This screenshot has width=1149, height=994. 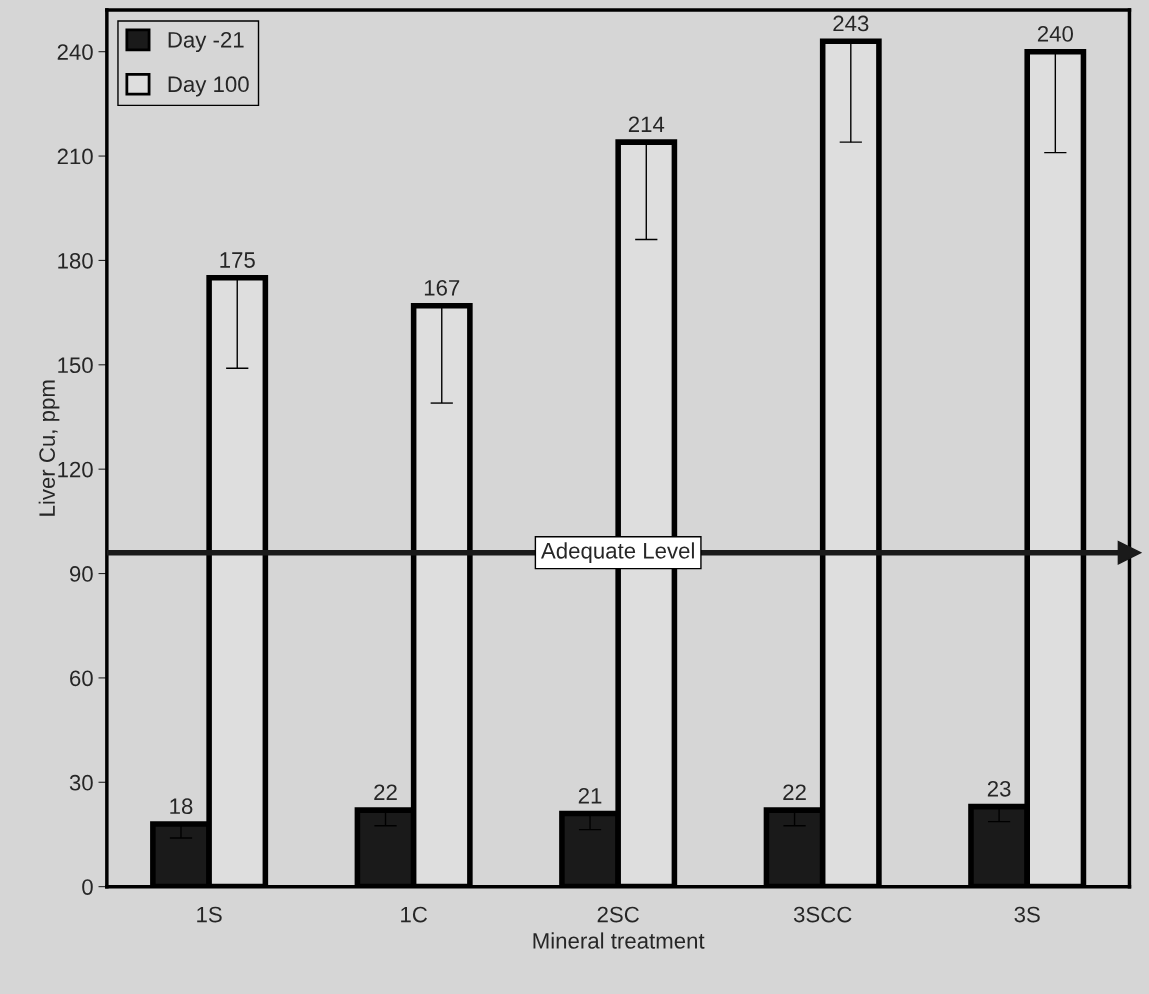 I want to click on y-tick-label: 180, so click(x=75, y=260).